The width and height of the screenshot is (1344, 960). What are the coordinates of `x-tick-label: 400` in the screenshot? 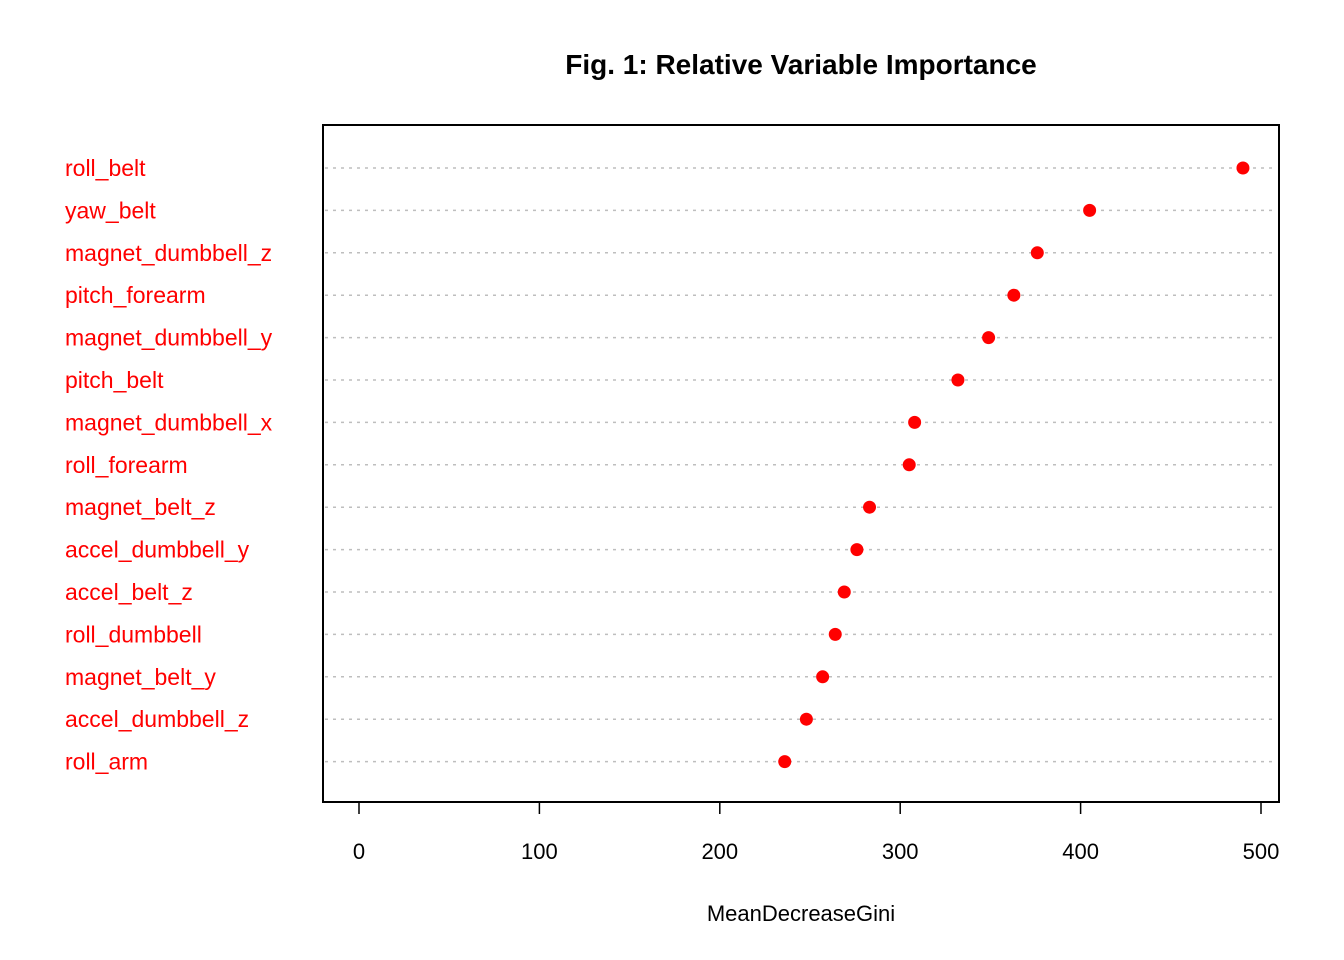 It's located at (1080, 851).